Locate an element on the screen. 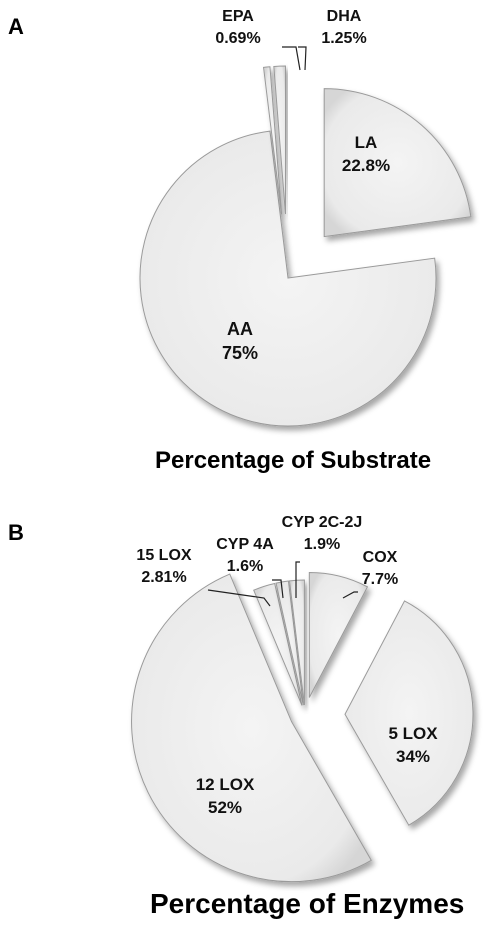  leader-line-epa is located at coordinates (291, 58).